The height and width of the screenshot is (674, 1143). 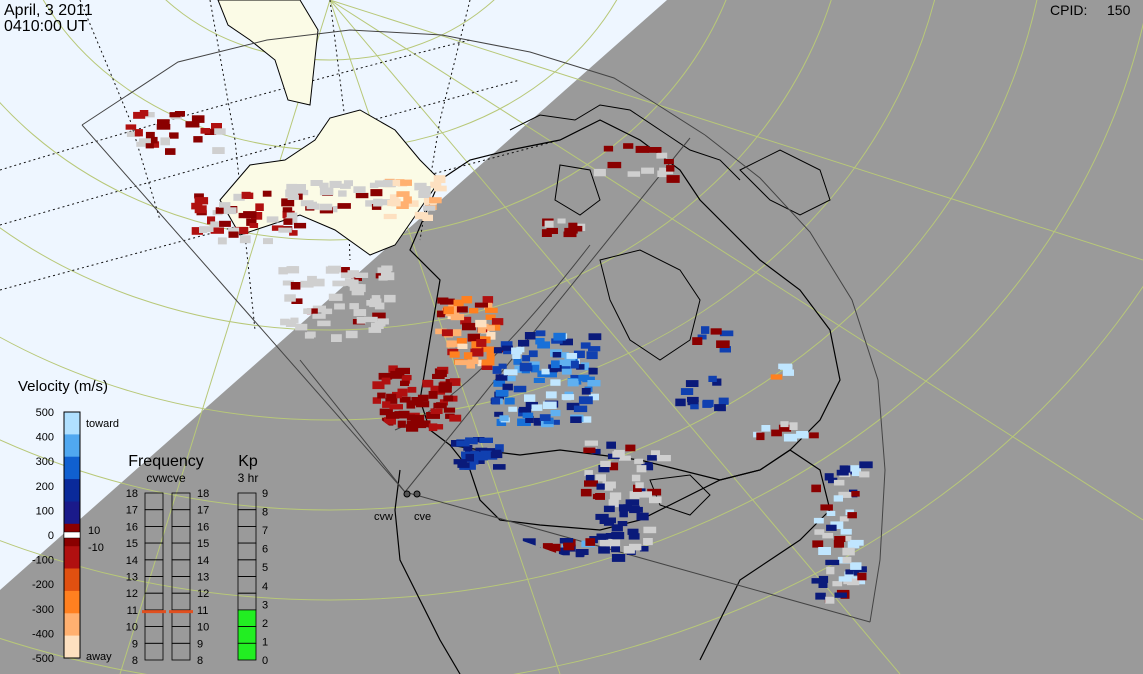 I want to click on radar-site-marker-cve, so click(x=417, y=494).